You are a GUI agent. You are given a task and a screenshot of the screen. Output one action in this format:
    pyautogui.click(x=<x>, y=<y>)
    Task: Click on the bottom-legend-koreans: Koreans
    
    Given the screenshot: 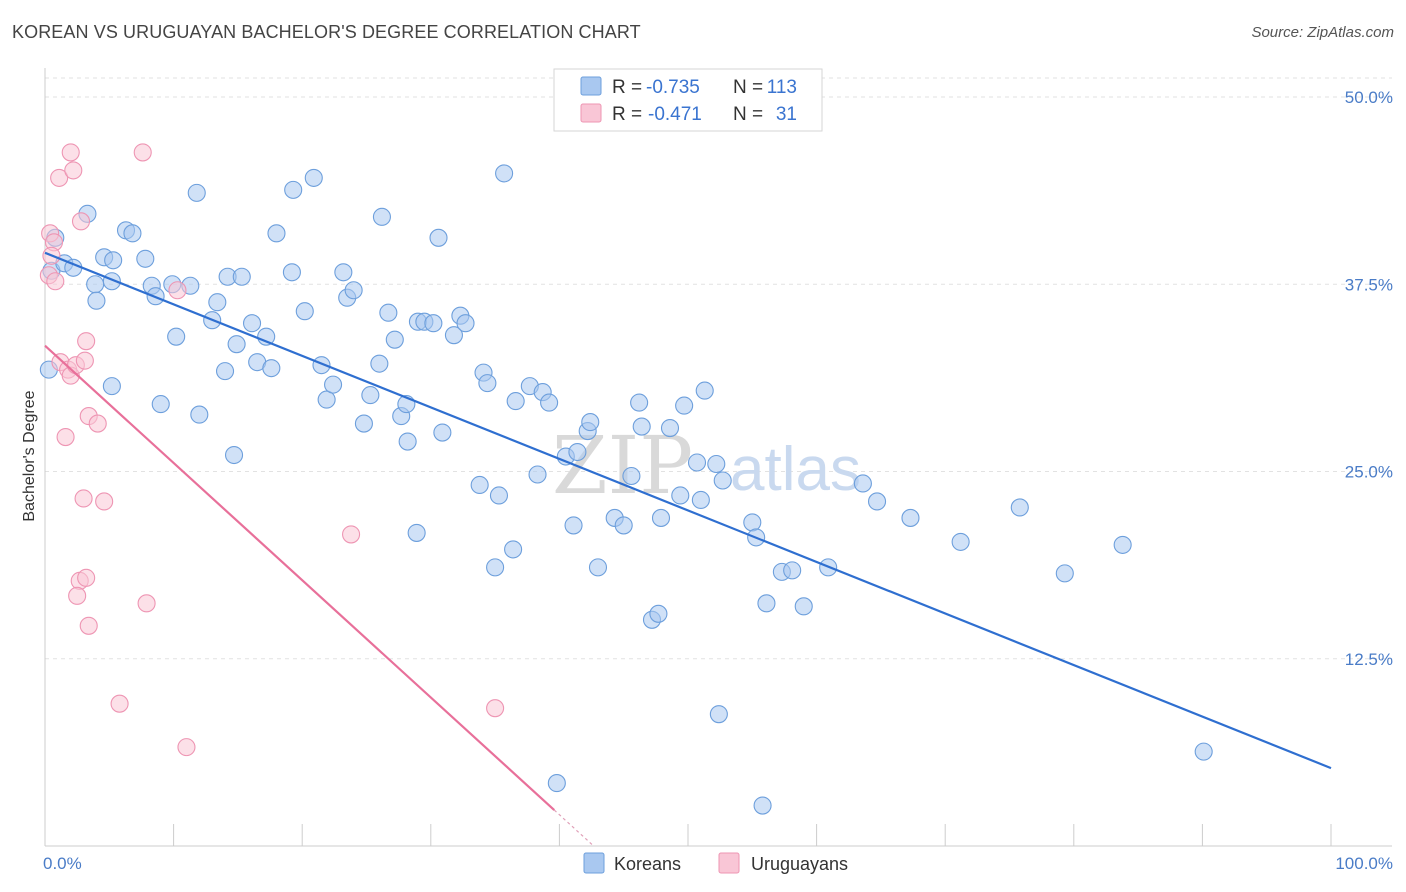 What is the action you would take?
    pyautogui.click(x=647, y=864)
    